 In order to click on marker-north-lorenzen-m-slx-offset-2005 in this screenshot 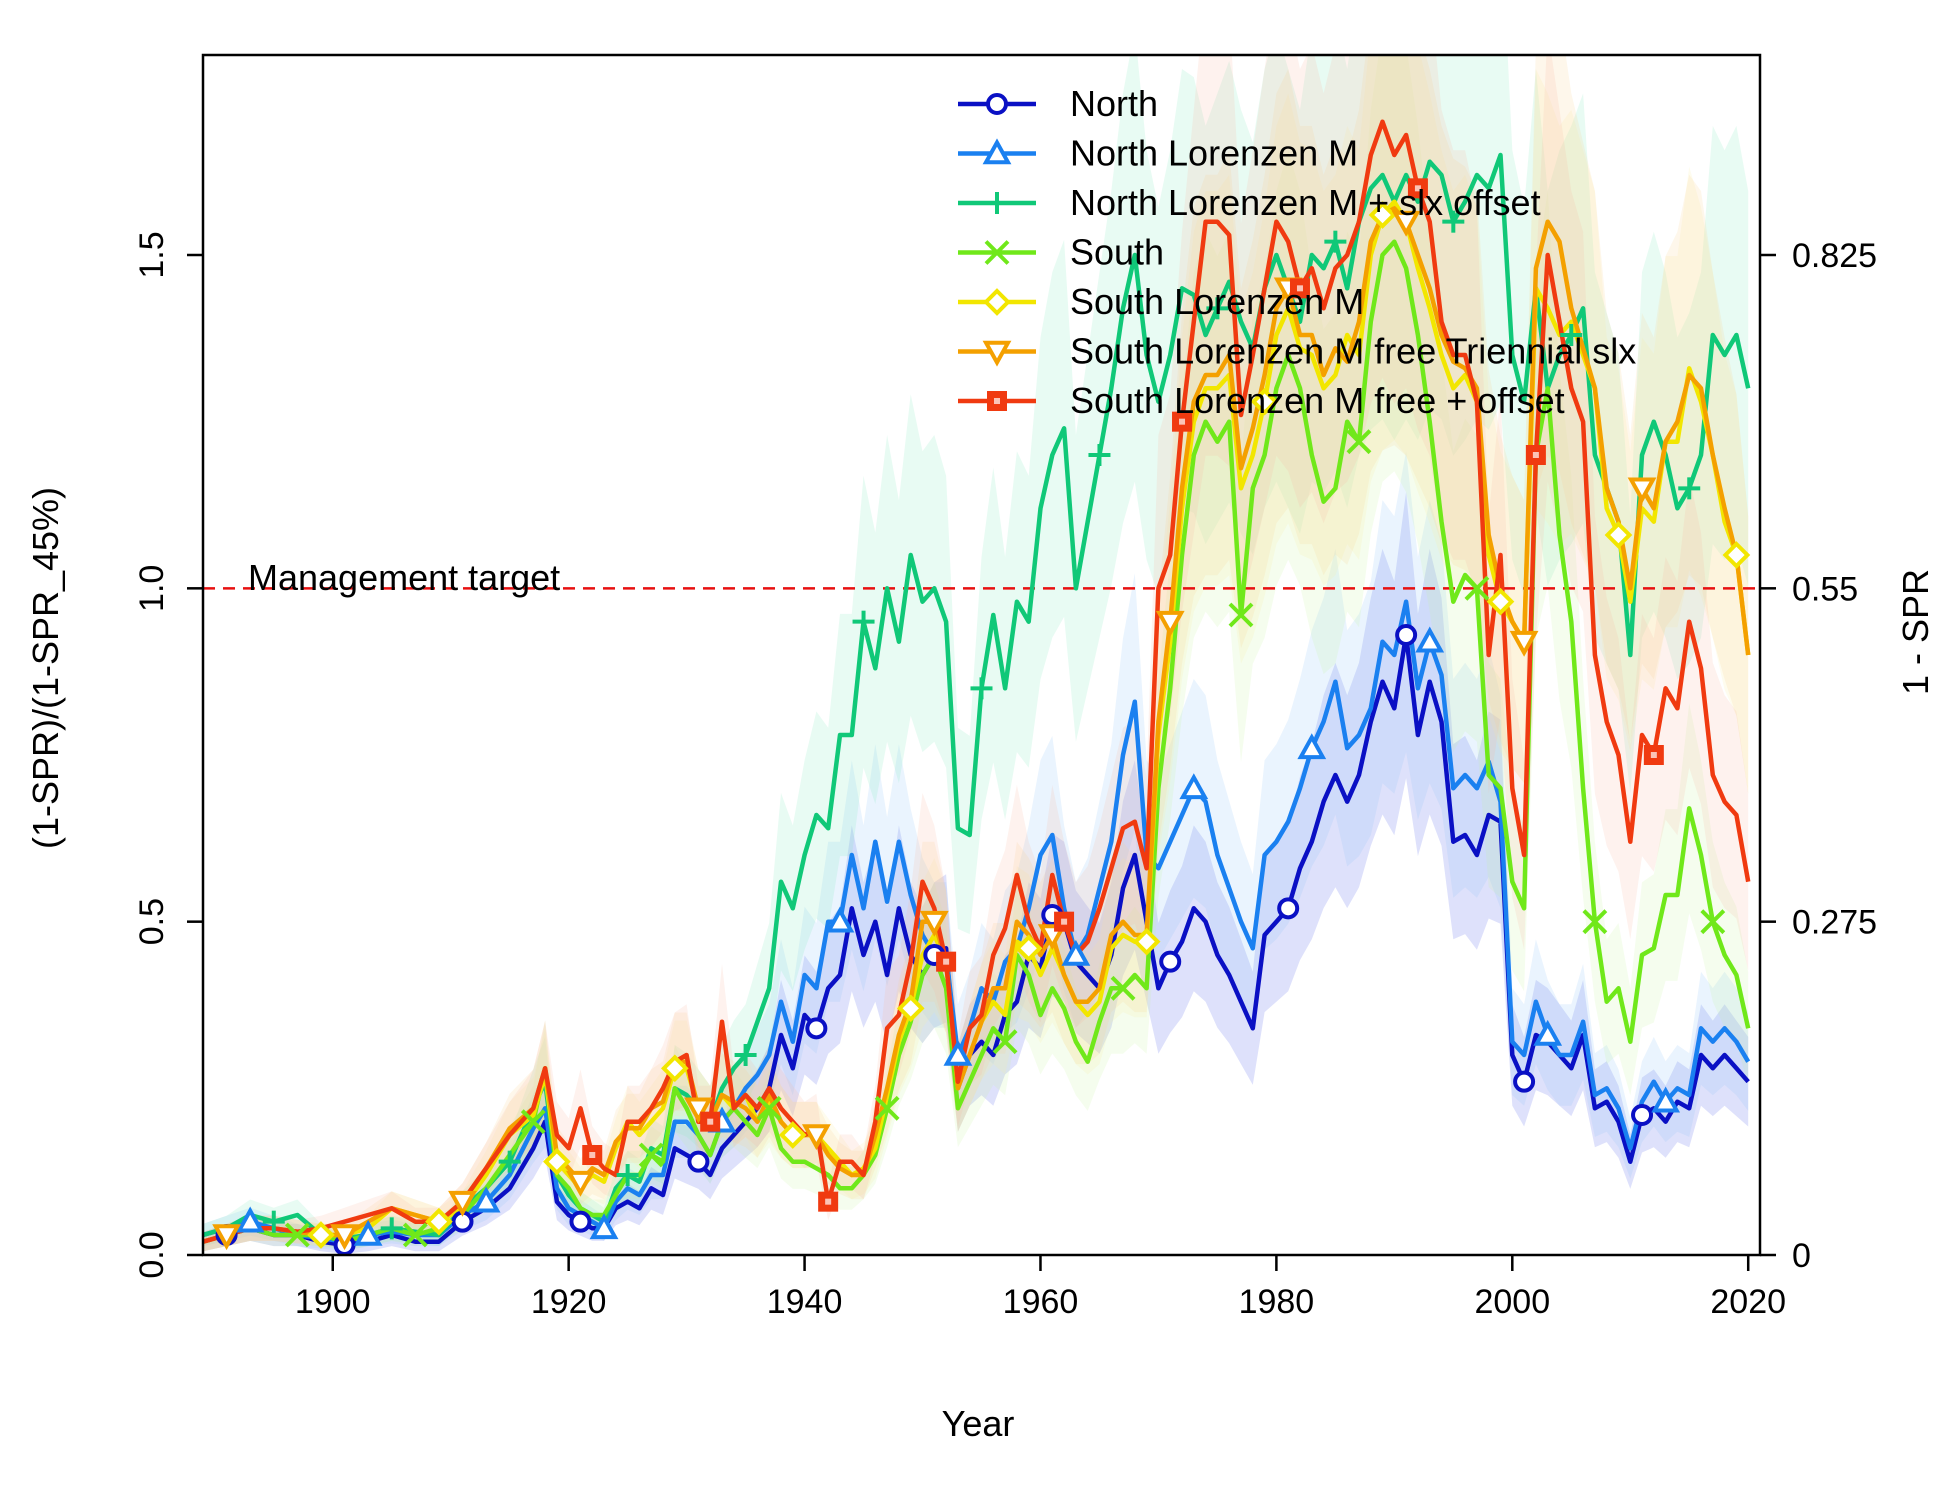, I will do `click(1571, 335)`.